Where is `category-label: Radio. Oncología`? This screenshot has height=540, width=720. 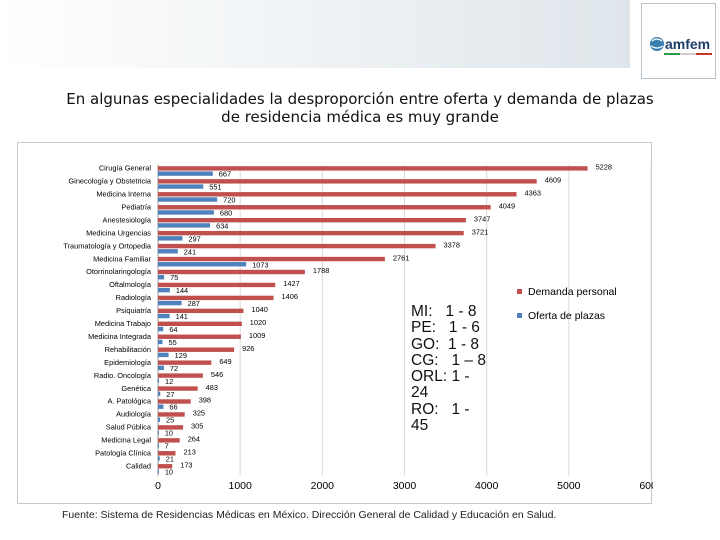 category-label: Radio. Oncología is located at coordinates (123, 375).